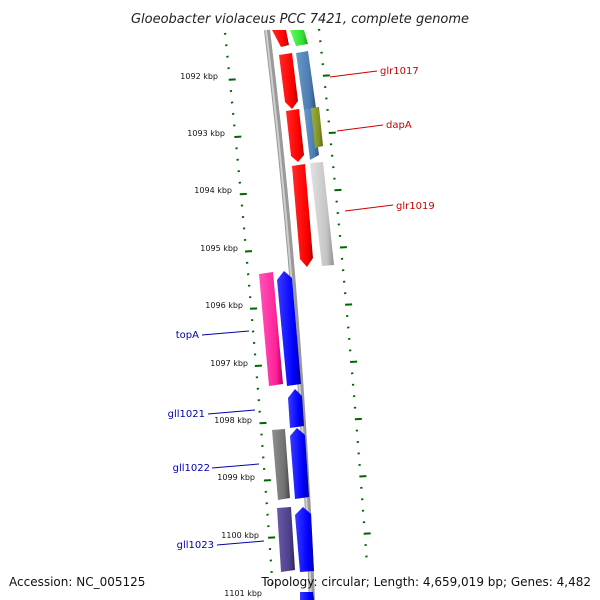 The width and height of the screenshot is (600, 600). What do you see at coordinates (240, 535) in the screenshot?
I see `ruler-label: 1100 kbp` at bounding box center [240, 535].